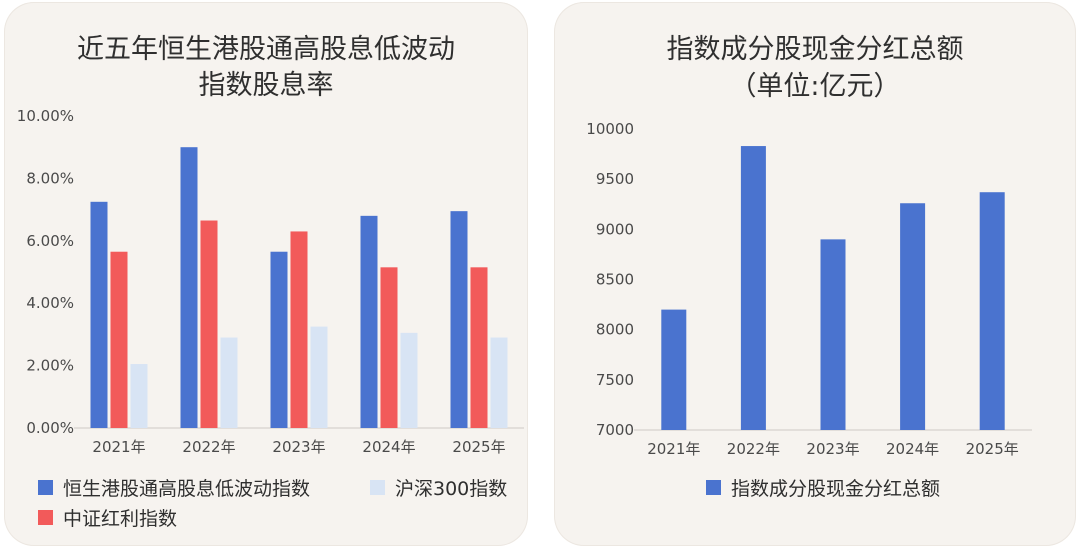  What do you see at coordinates (615, 280) in the screenshot?
I see `y-tick-label: 8500` at bounding box center [615, 280].